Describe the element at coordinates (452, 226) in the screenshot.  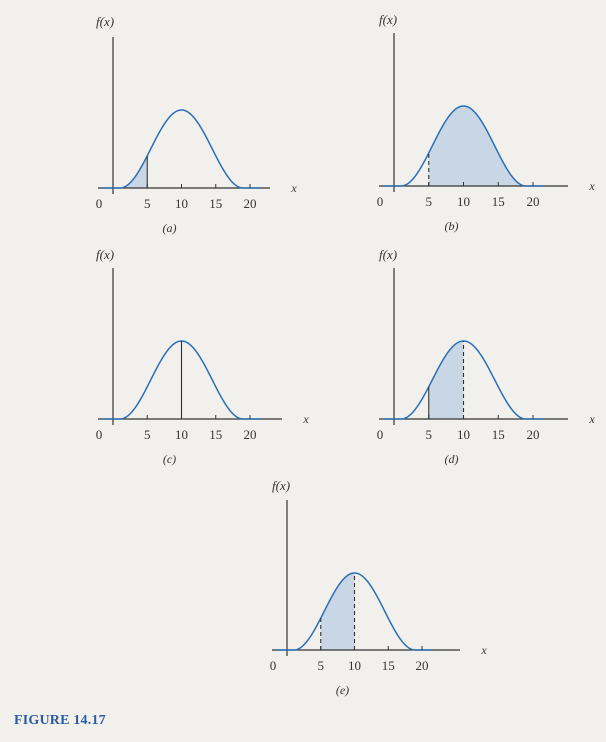
I see `panel-caption: (b)` at that location.